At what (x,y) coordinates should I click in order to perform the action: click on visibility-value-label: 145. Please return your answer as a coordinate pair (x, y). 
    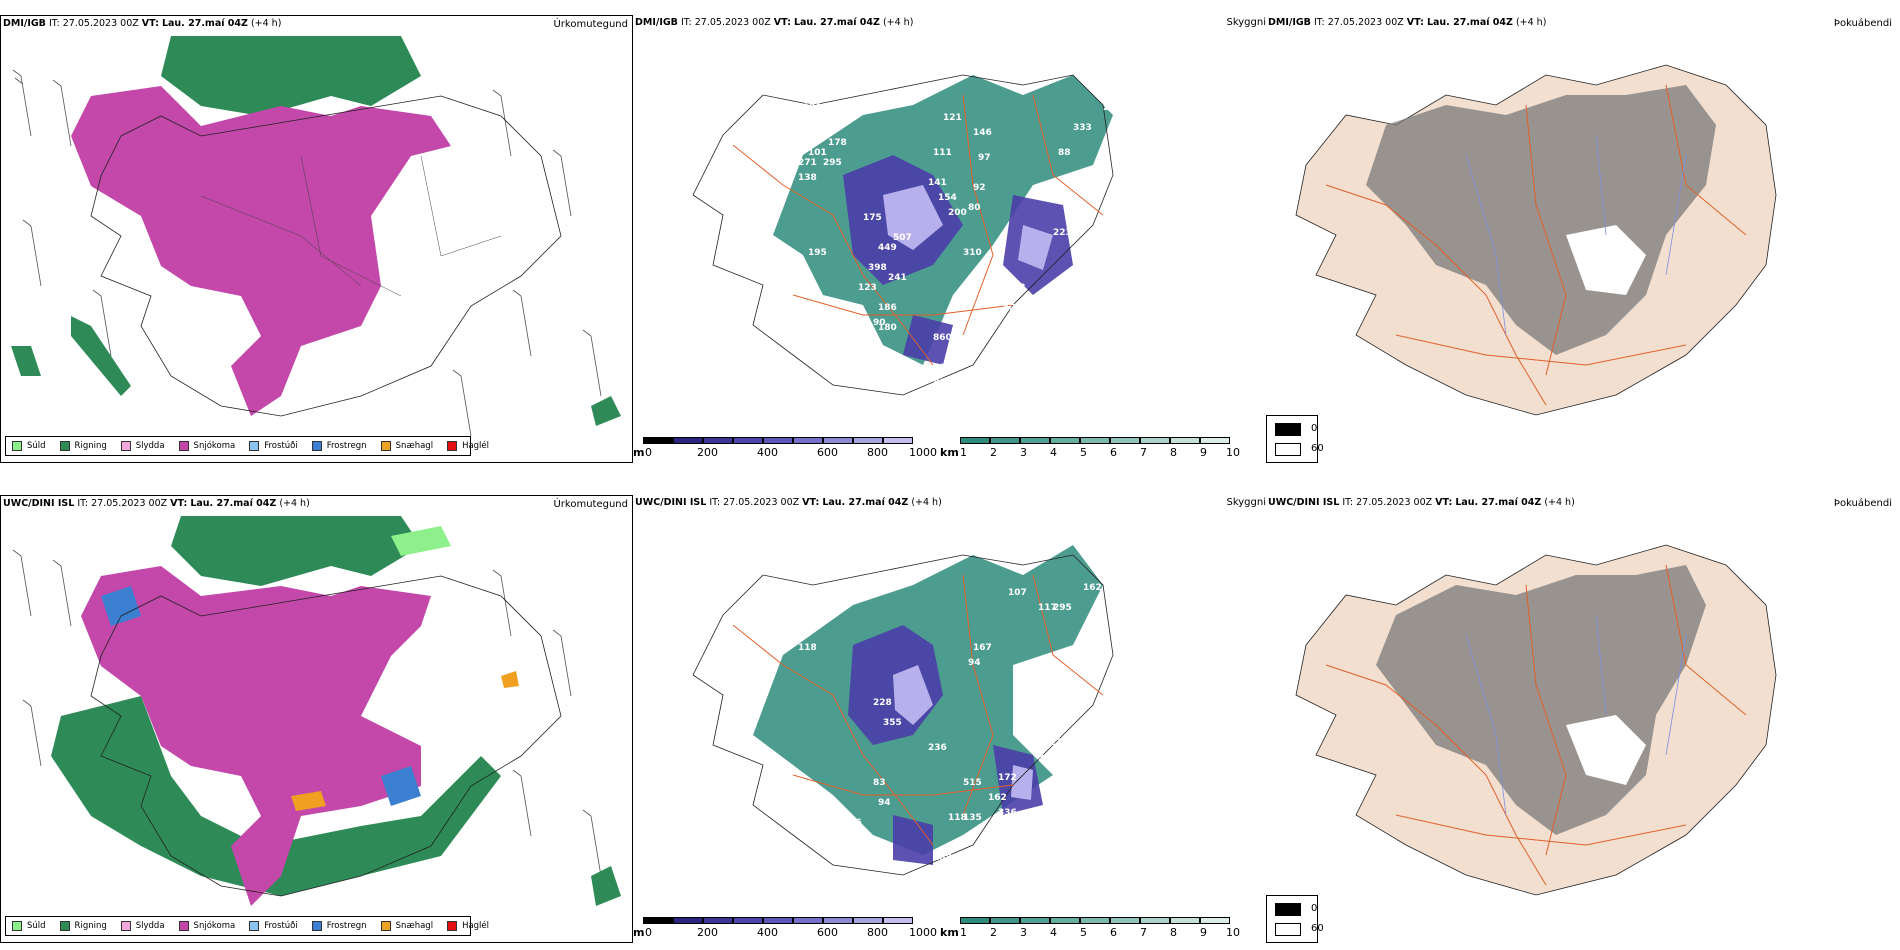
    Looking at the image, I should click on (957, 898).